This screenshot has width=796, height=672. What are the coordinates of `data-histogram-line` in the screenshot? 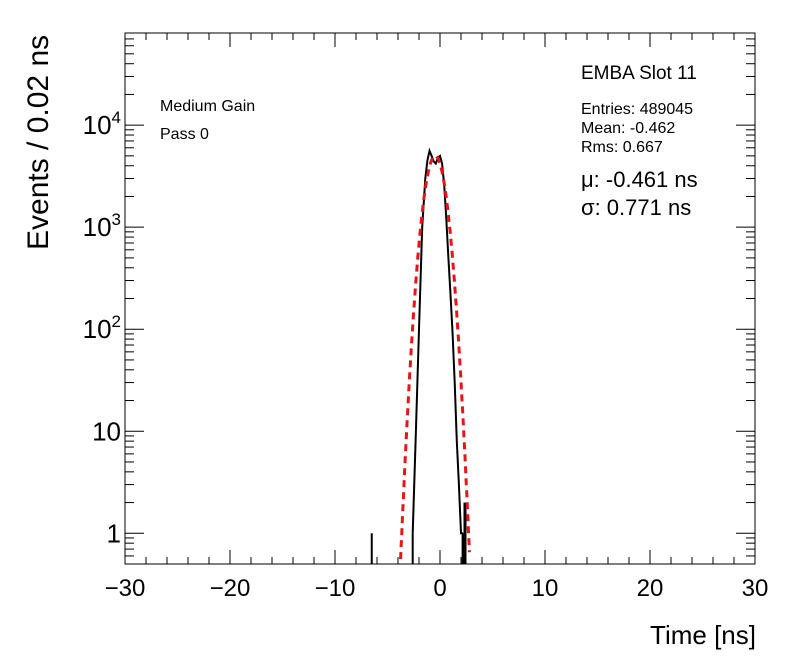 It's located at (437, 341).